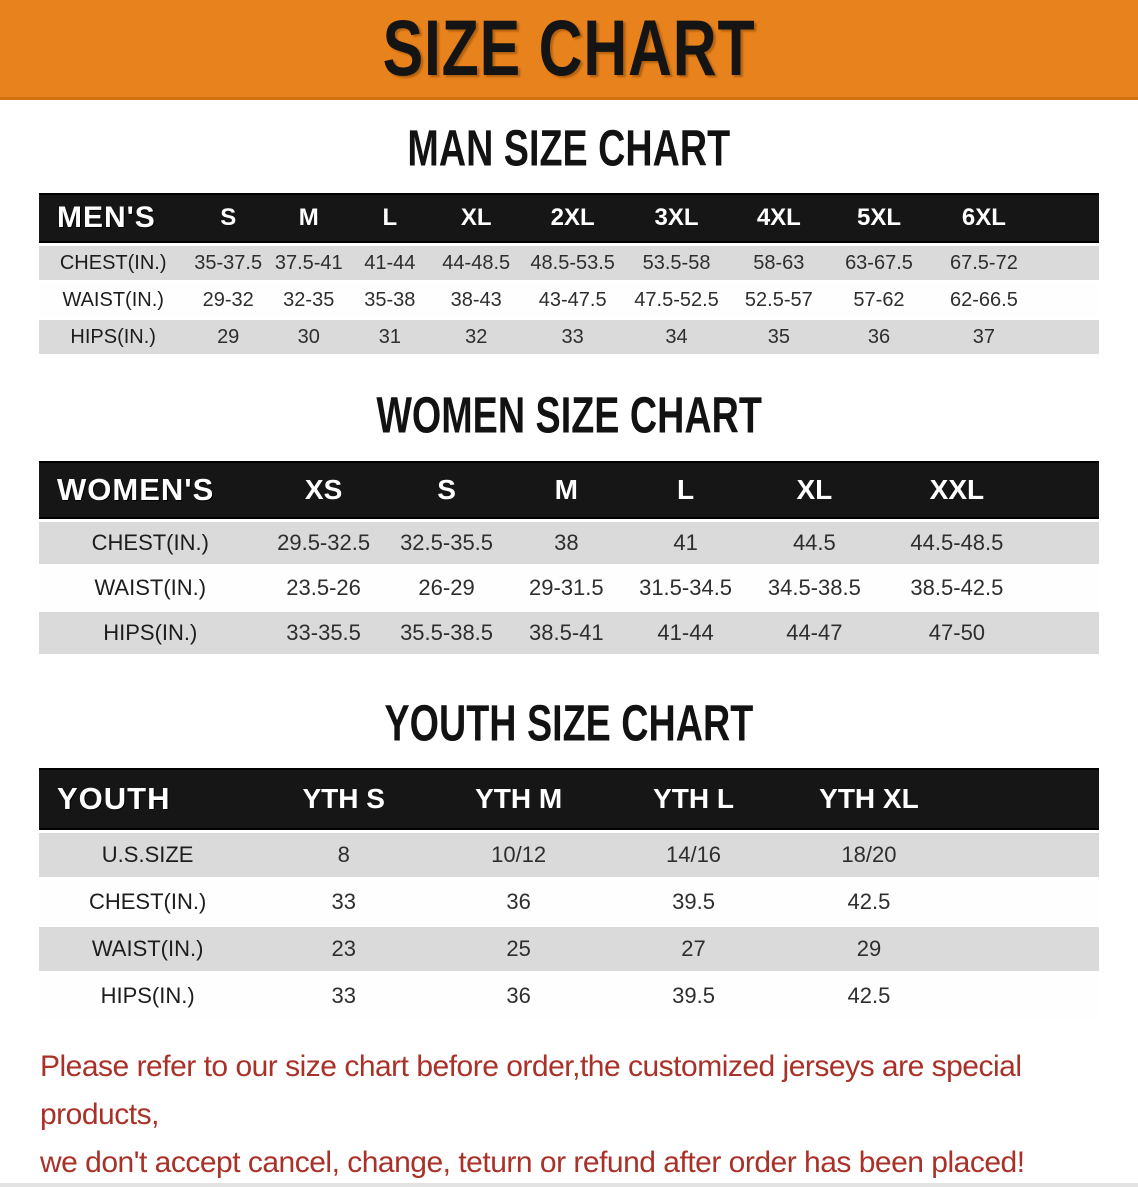 The image size is (1138, 1187). What do you see at coordinates (693, 854) in the screenshot?
I see `size-value-cell: 14/16` at bounding box center [693, 854].